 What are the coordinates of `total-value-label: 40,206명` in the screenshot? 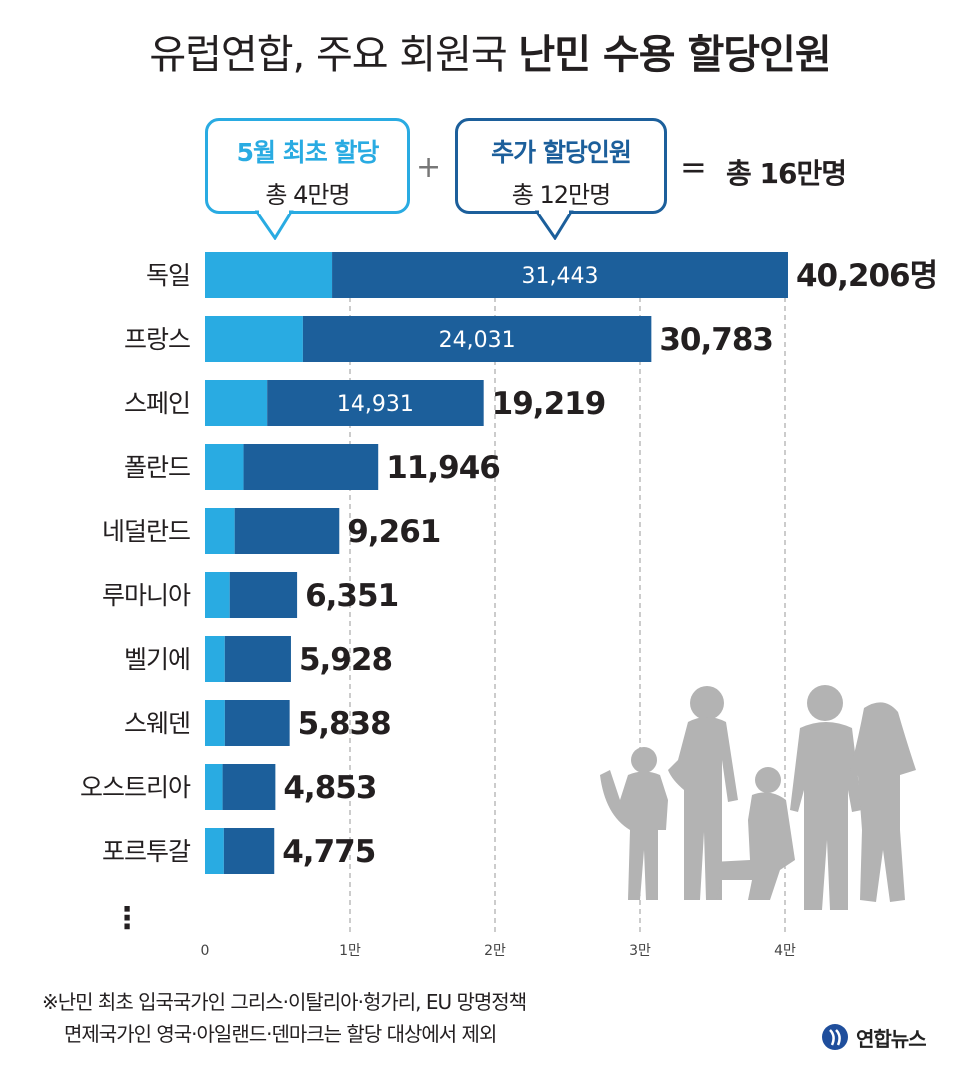 It's located at (866, 276).